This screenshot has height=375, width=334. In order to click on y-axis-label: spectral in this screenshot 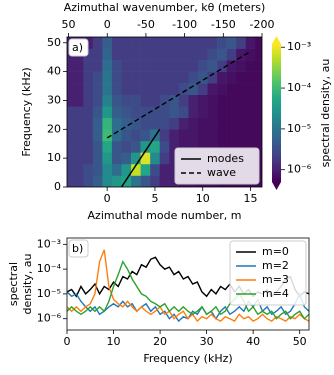, I will do `click(13, 284)`.